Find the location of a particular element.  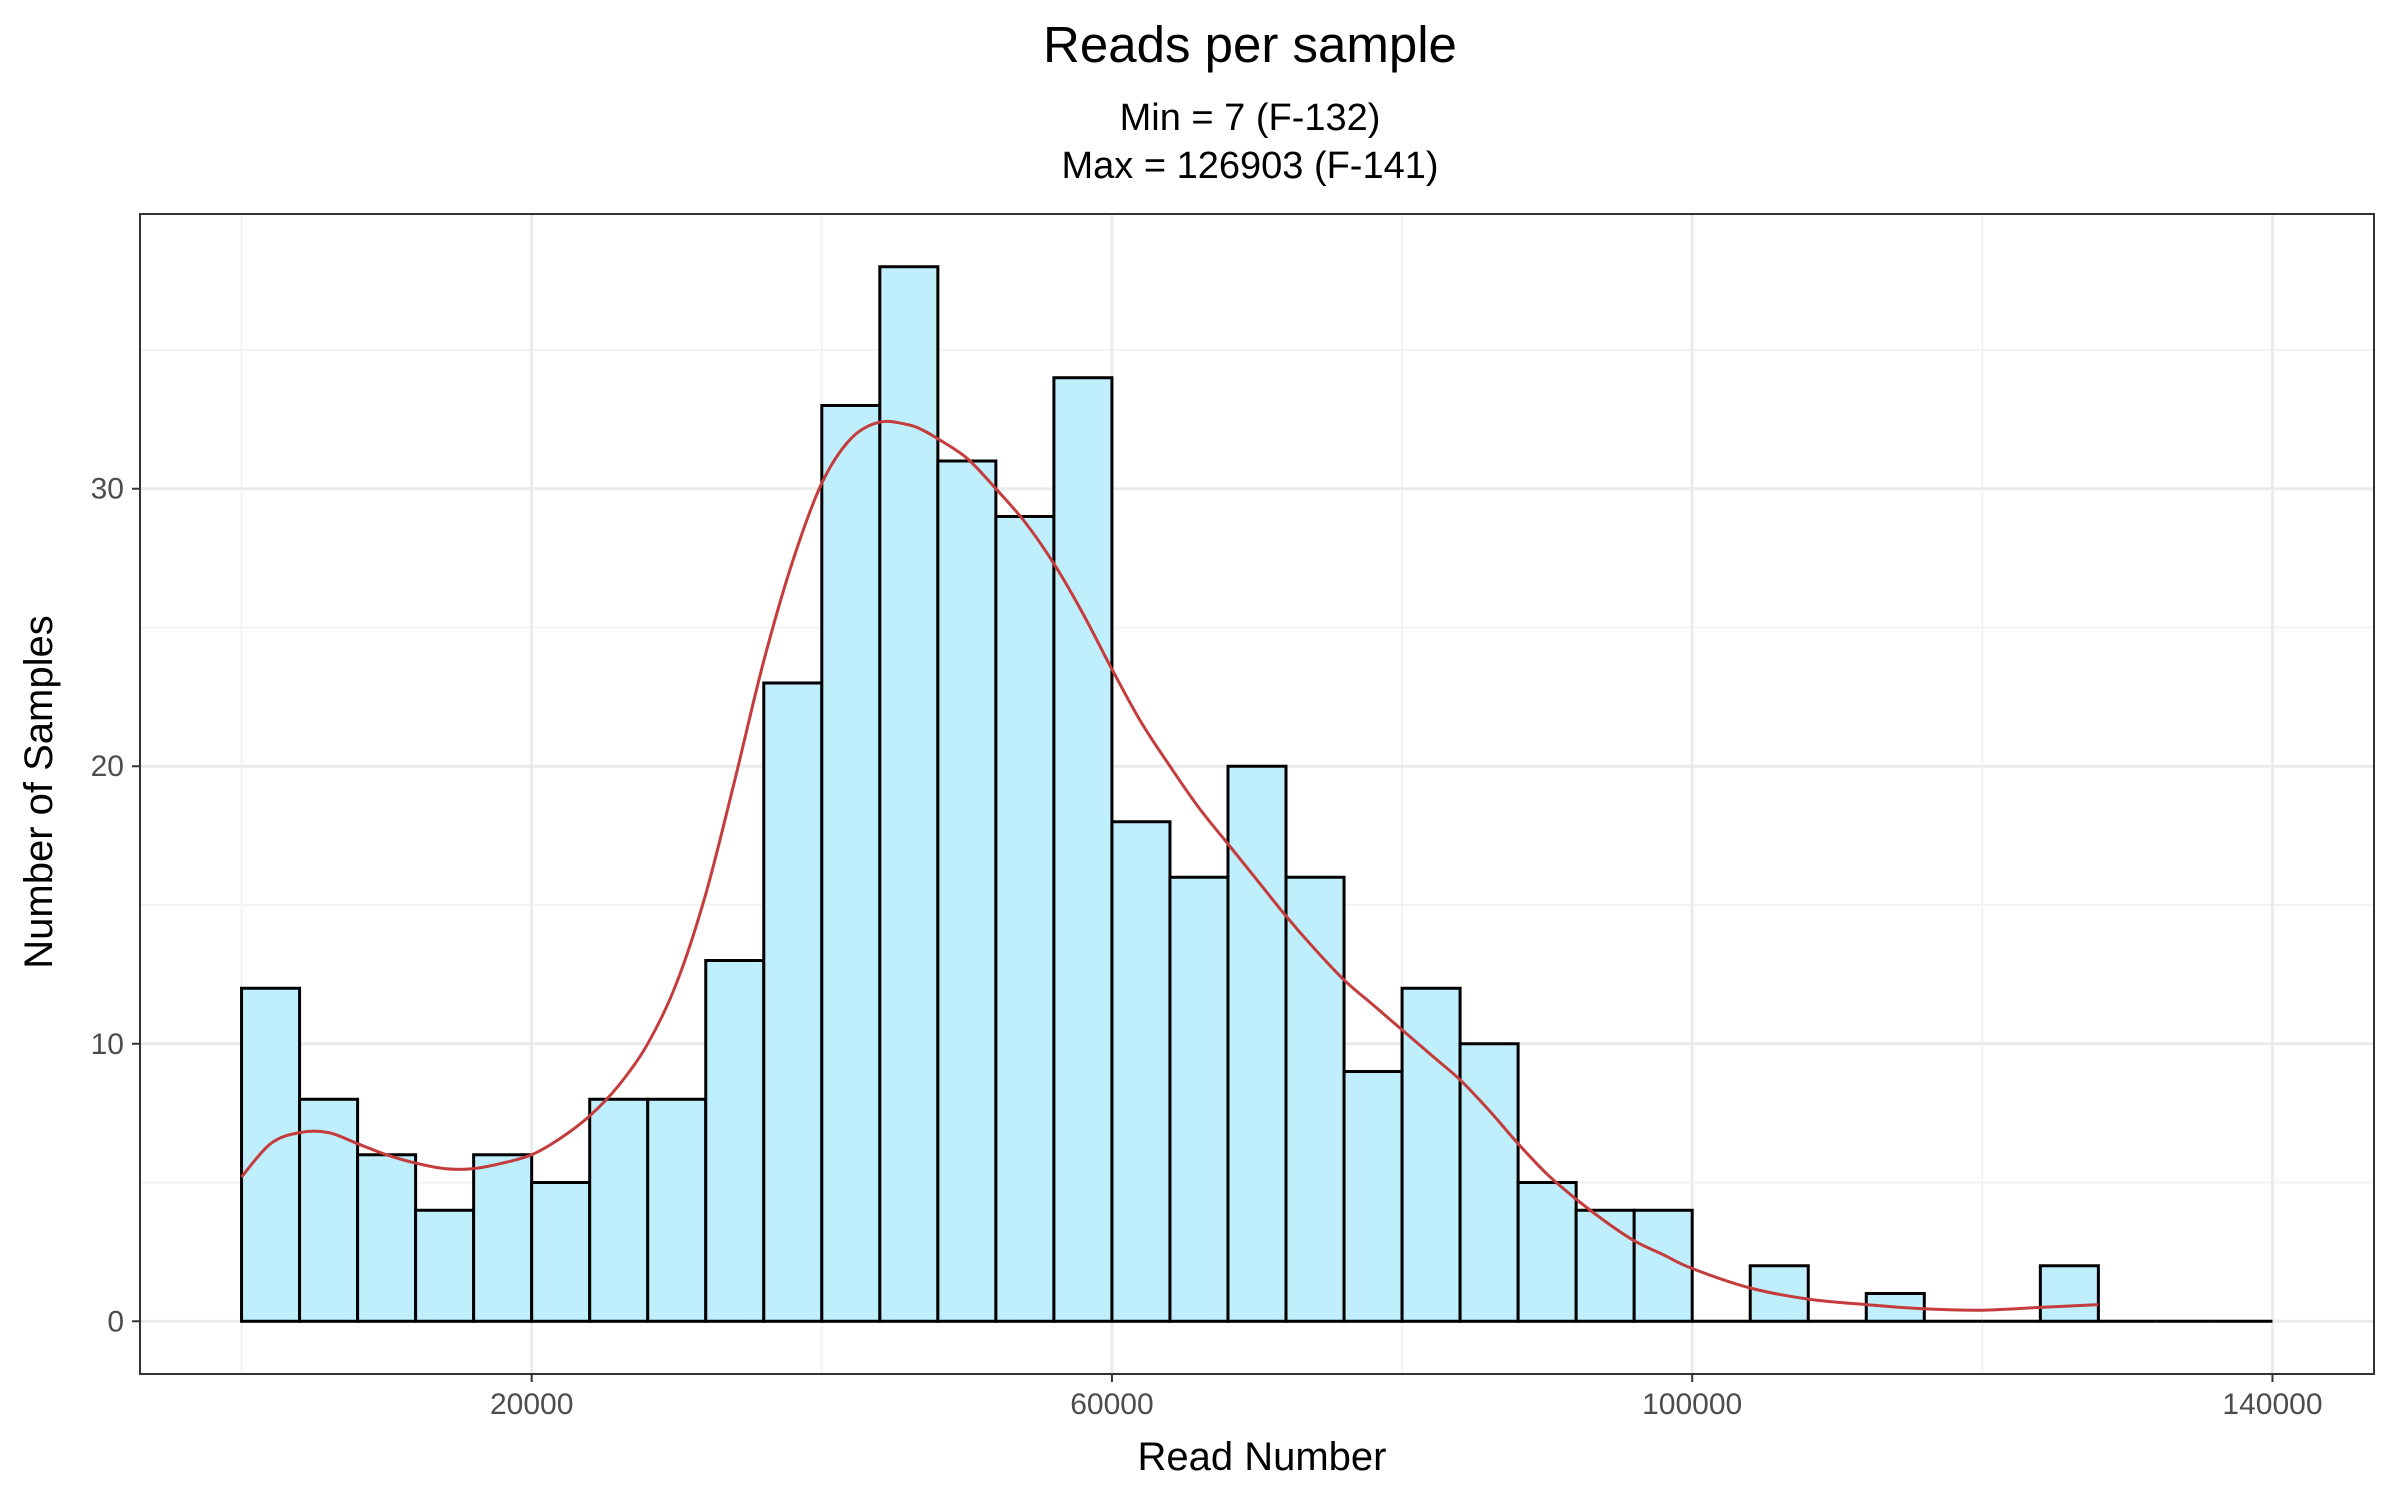

x-tick-label: 100000 is located at coordinates (1692, 1404).